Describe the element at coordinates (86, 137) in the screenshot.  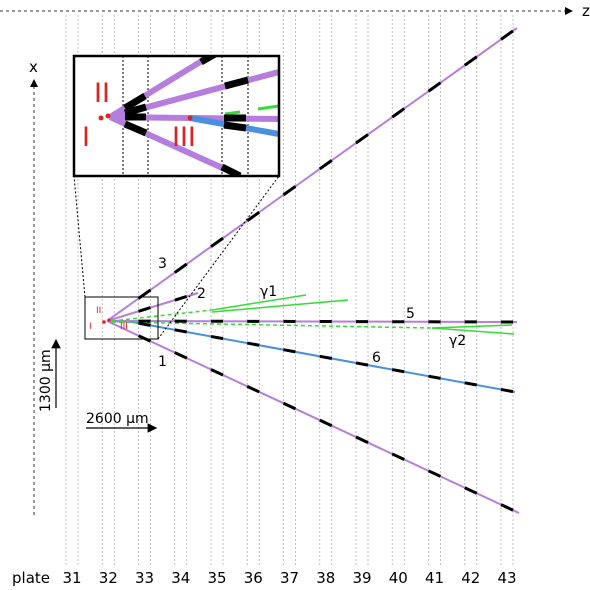
I see `inset-vertex-i-label: I` at that location.